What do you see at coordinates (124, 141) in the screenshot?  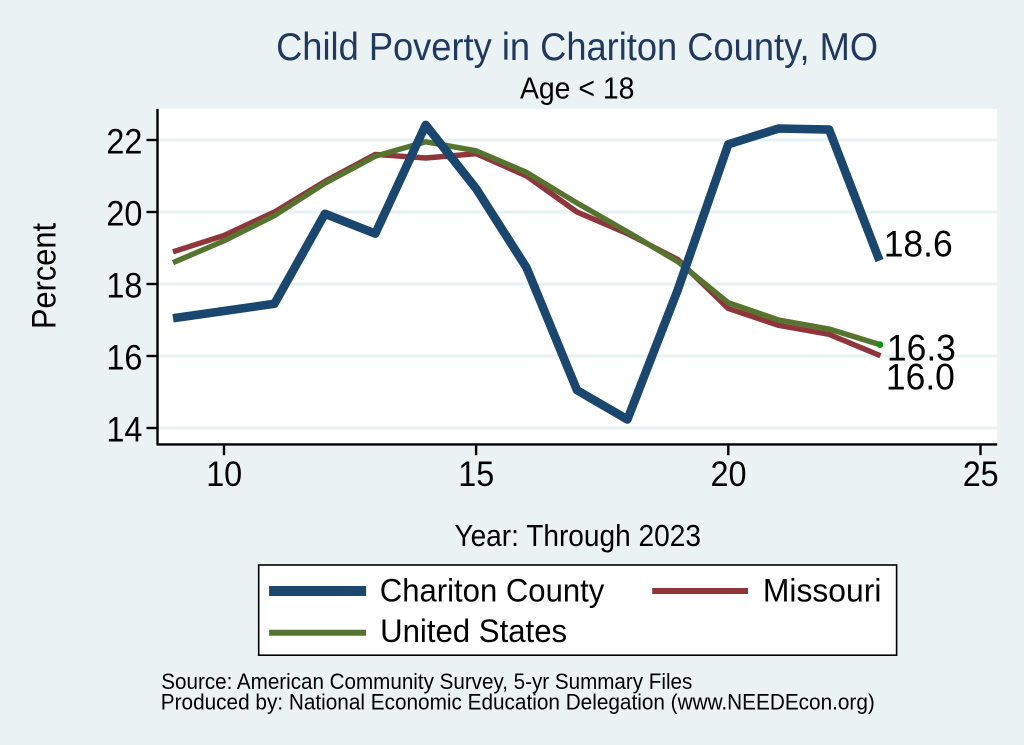 I see `svg-text: 22` at bounding box center [124, 141].